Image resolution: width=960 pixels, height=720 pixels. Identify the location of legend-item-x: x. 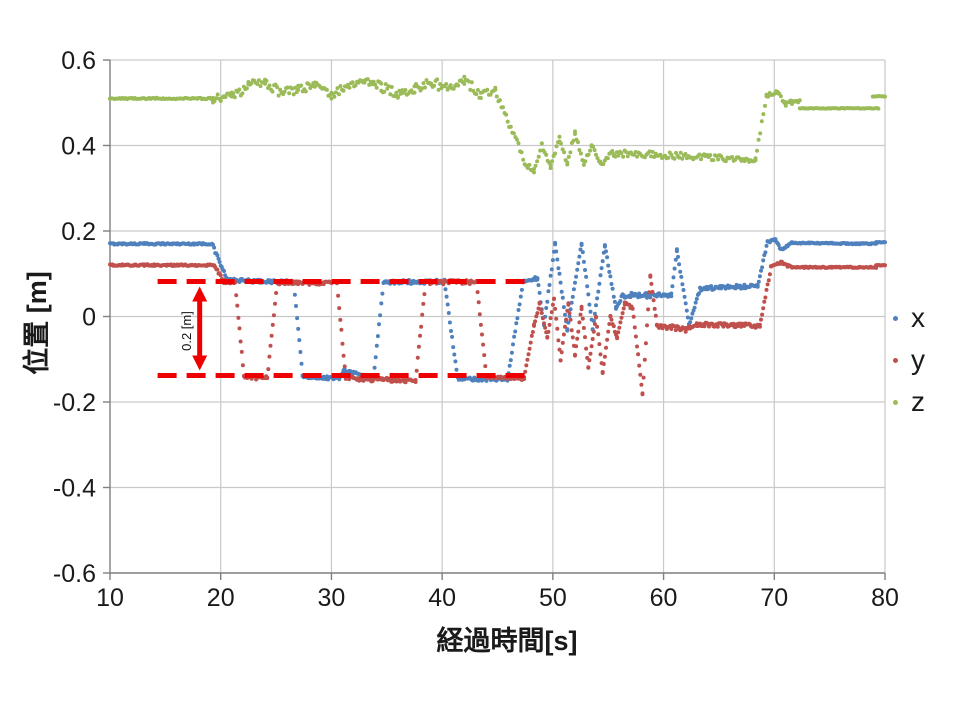
(925, 318).